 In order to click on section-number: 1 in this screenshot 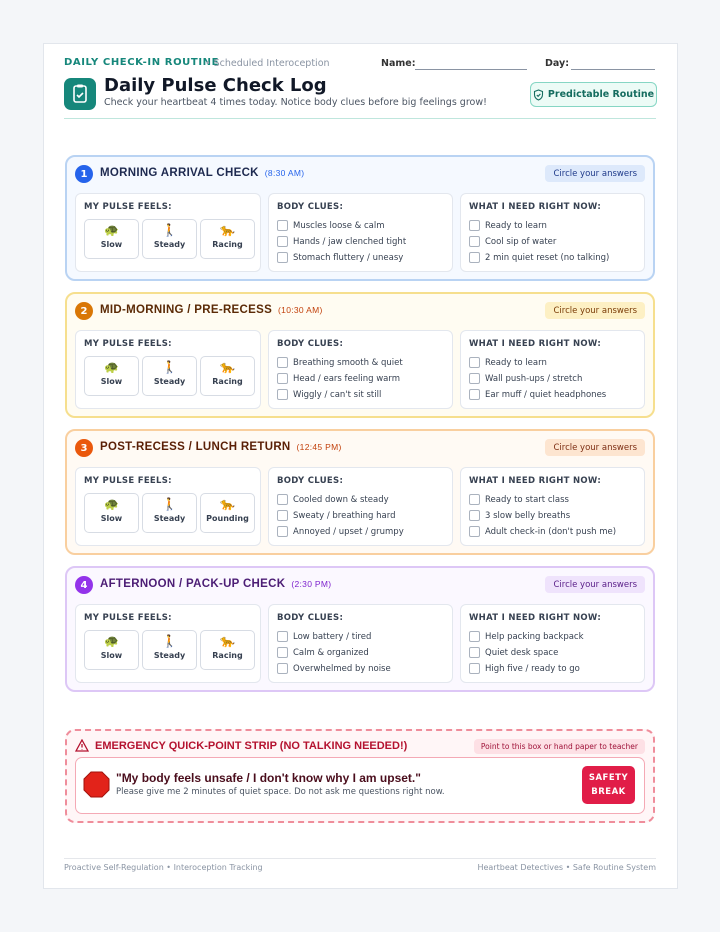, I will do `click(84, 174)`.